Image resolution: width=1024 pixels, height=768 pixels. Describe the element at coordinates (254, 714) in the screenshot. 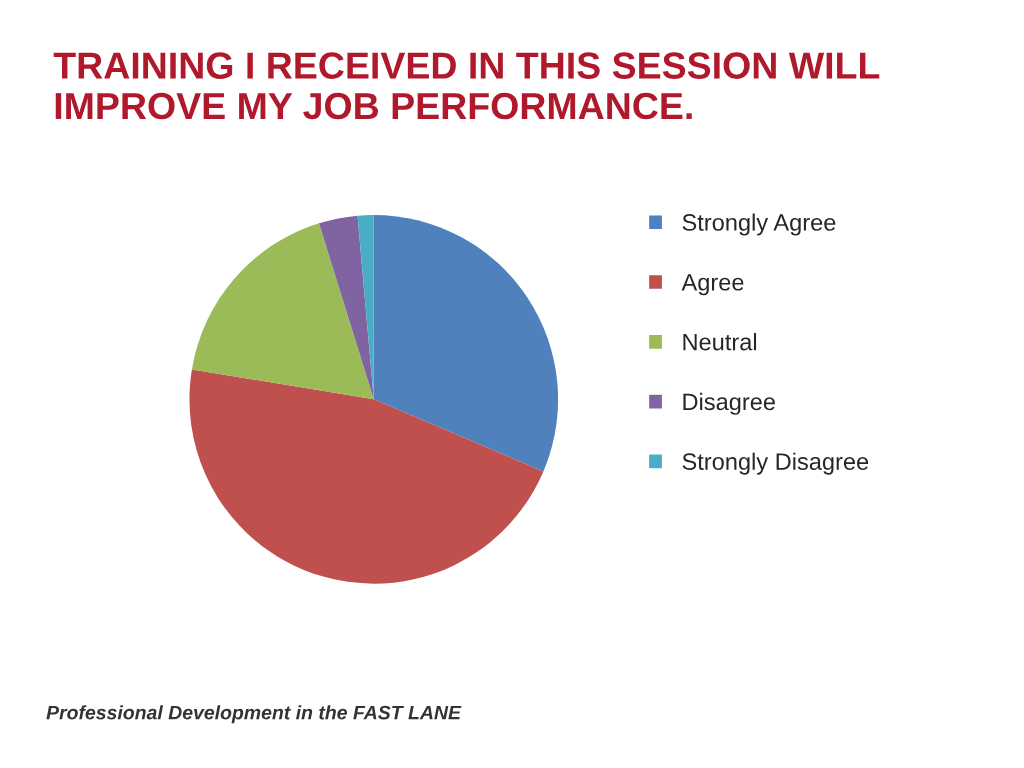

I see `text: Professional Development in the FAST LANE` at that location.